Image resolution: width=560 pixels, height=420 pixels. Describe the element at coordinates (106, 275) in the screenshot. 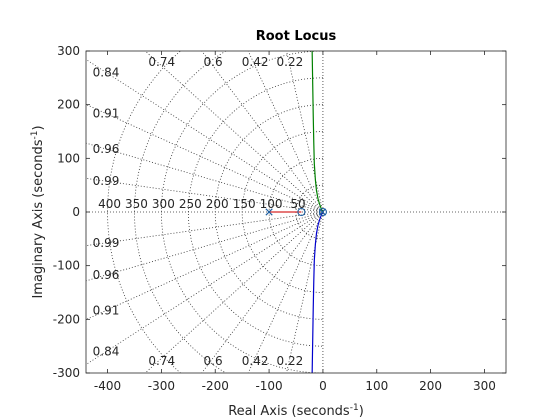

I see `zeta-label-lower: 0.96` at that location.